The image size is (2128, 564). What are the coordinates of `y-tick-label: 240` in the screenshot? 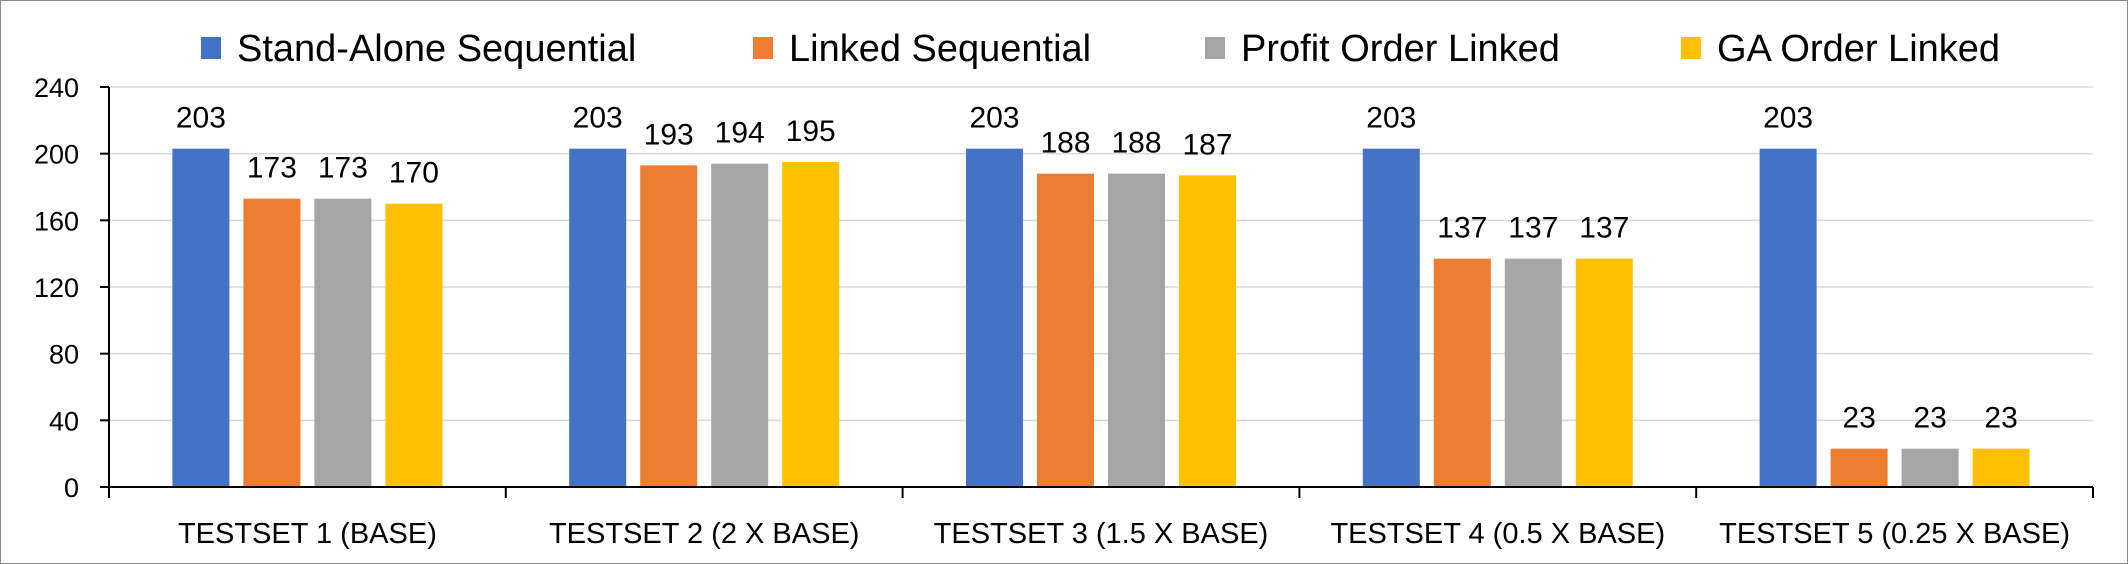 It's located at (56, 88).